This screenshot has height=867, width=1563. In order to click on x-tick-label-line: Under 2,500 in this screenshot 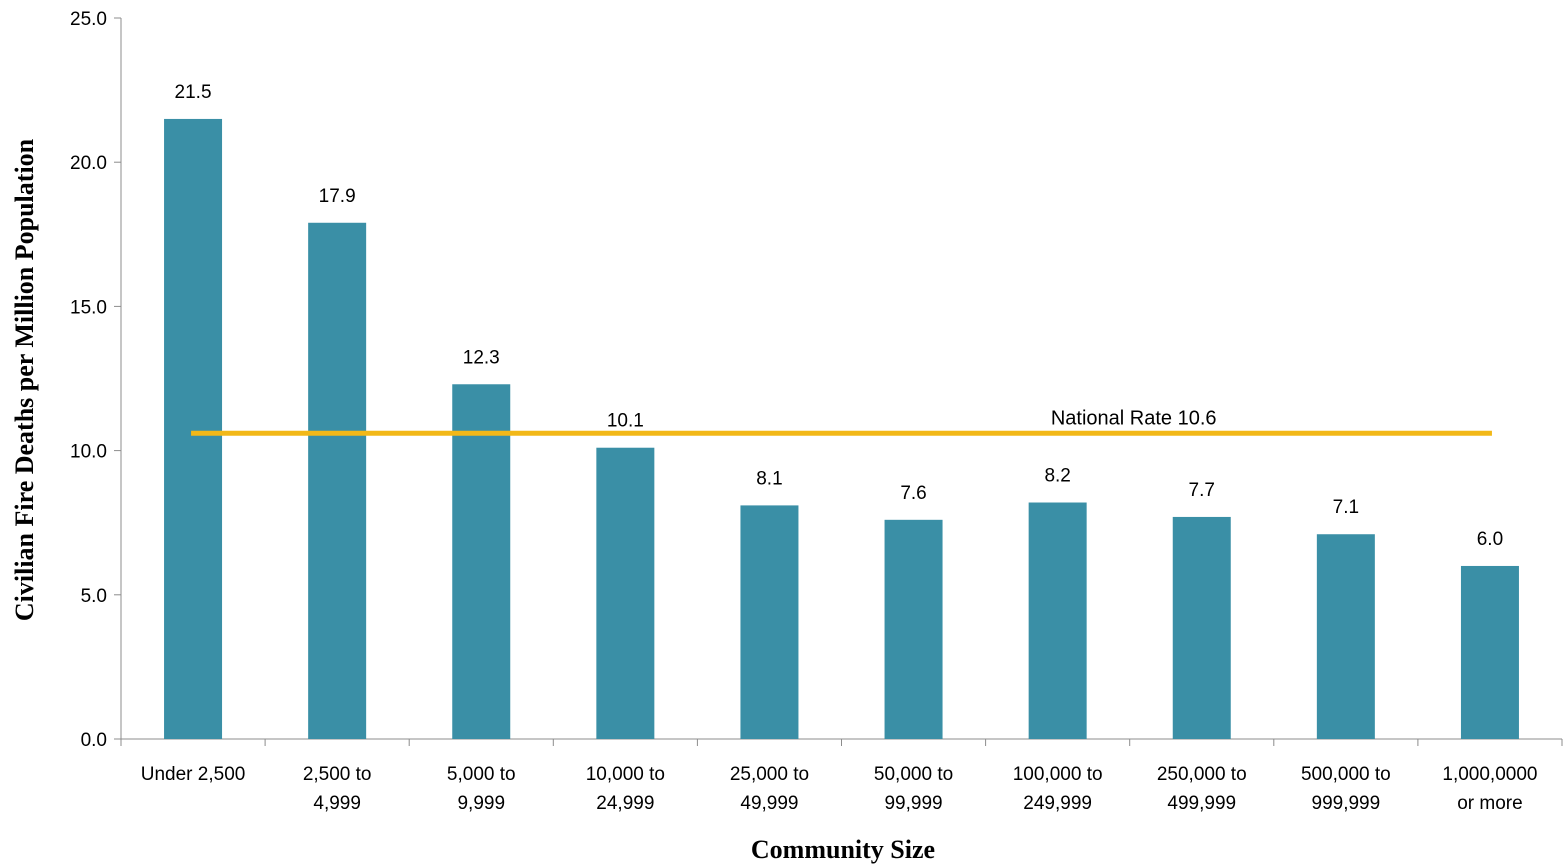, I will do `click(193, 774)`.